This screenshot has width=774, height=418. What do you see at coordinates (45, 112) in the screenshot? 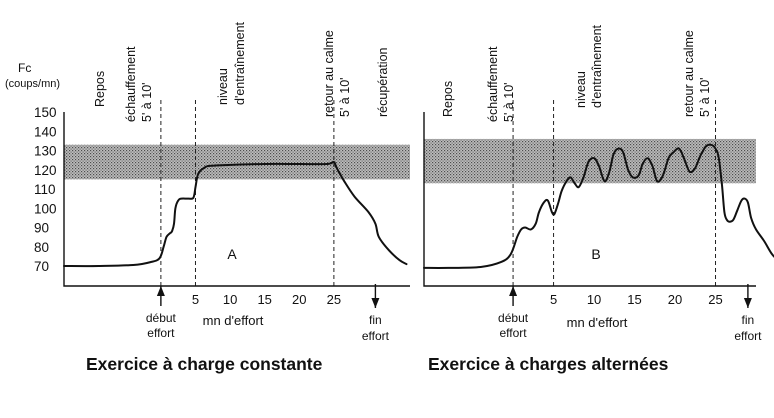
I see `y-tick-label: 150` at bounding box center [45, 112].